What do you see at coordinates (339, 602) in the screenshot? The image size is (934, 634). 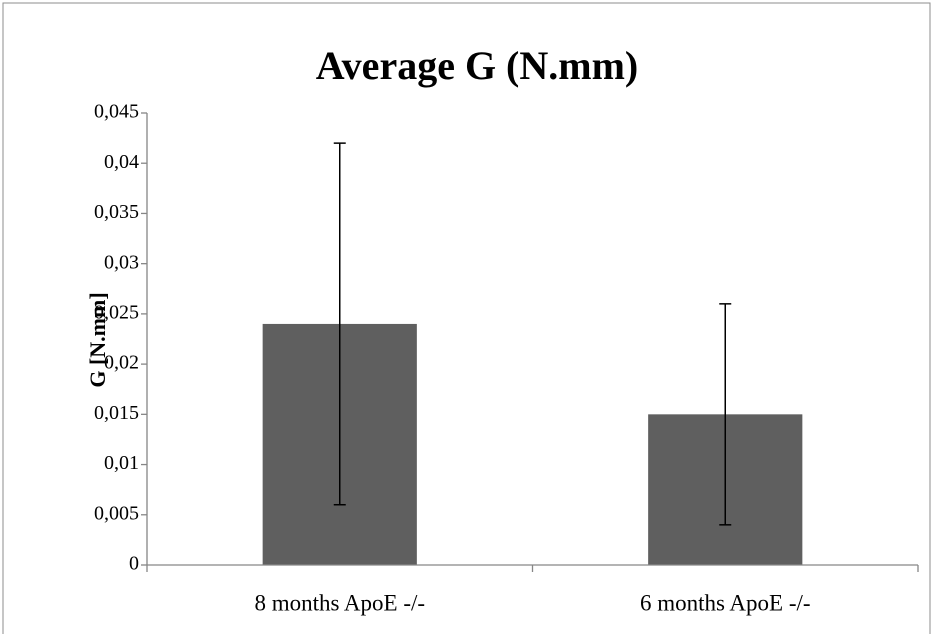 I see `x-tick-label: 8 months ApoE -/-` at bounding box center [339, 602].